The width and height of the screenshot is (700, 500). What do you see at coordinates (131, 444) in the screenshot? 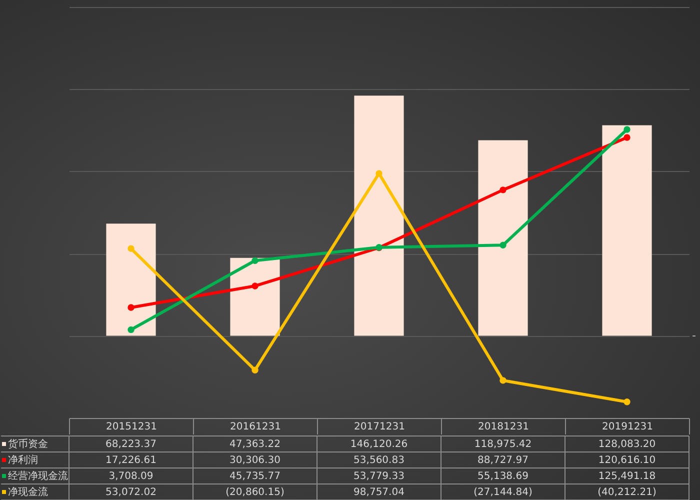
I see `data-label: 68,223.37` at bounding box center [131, 444].